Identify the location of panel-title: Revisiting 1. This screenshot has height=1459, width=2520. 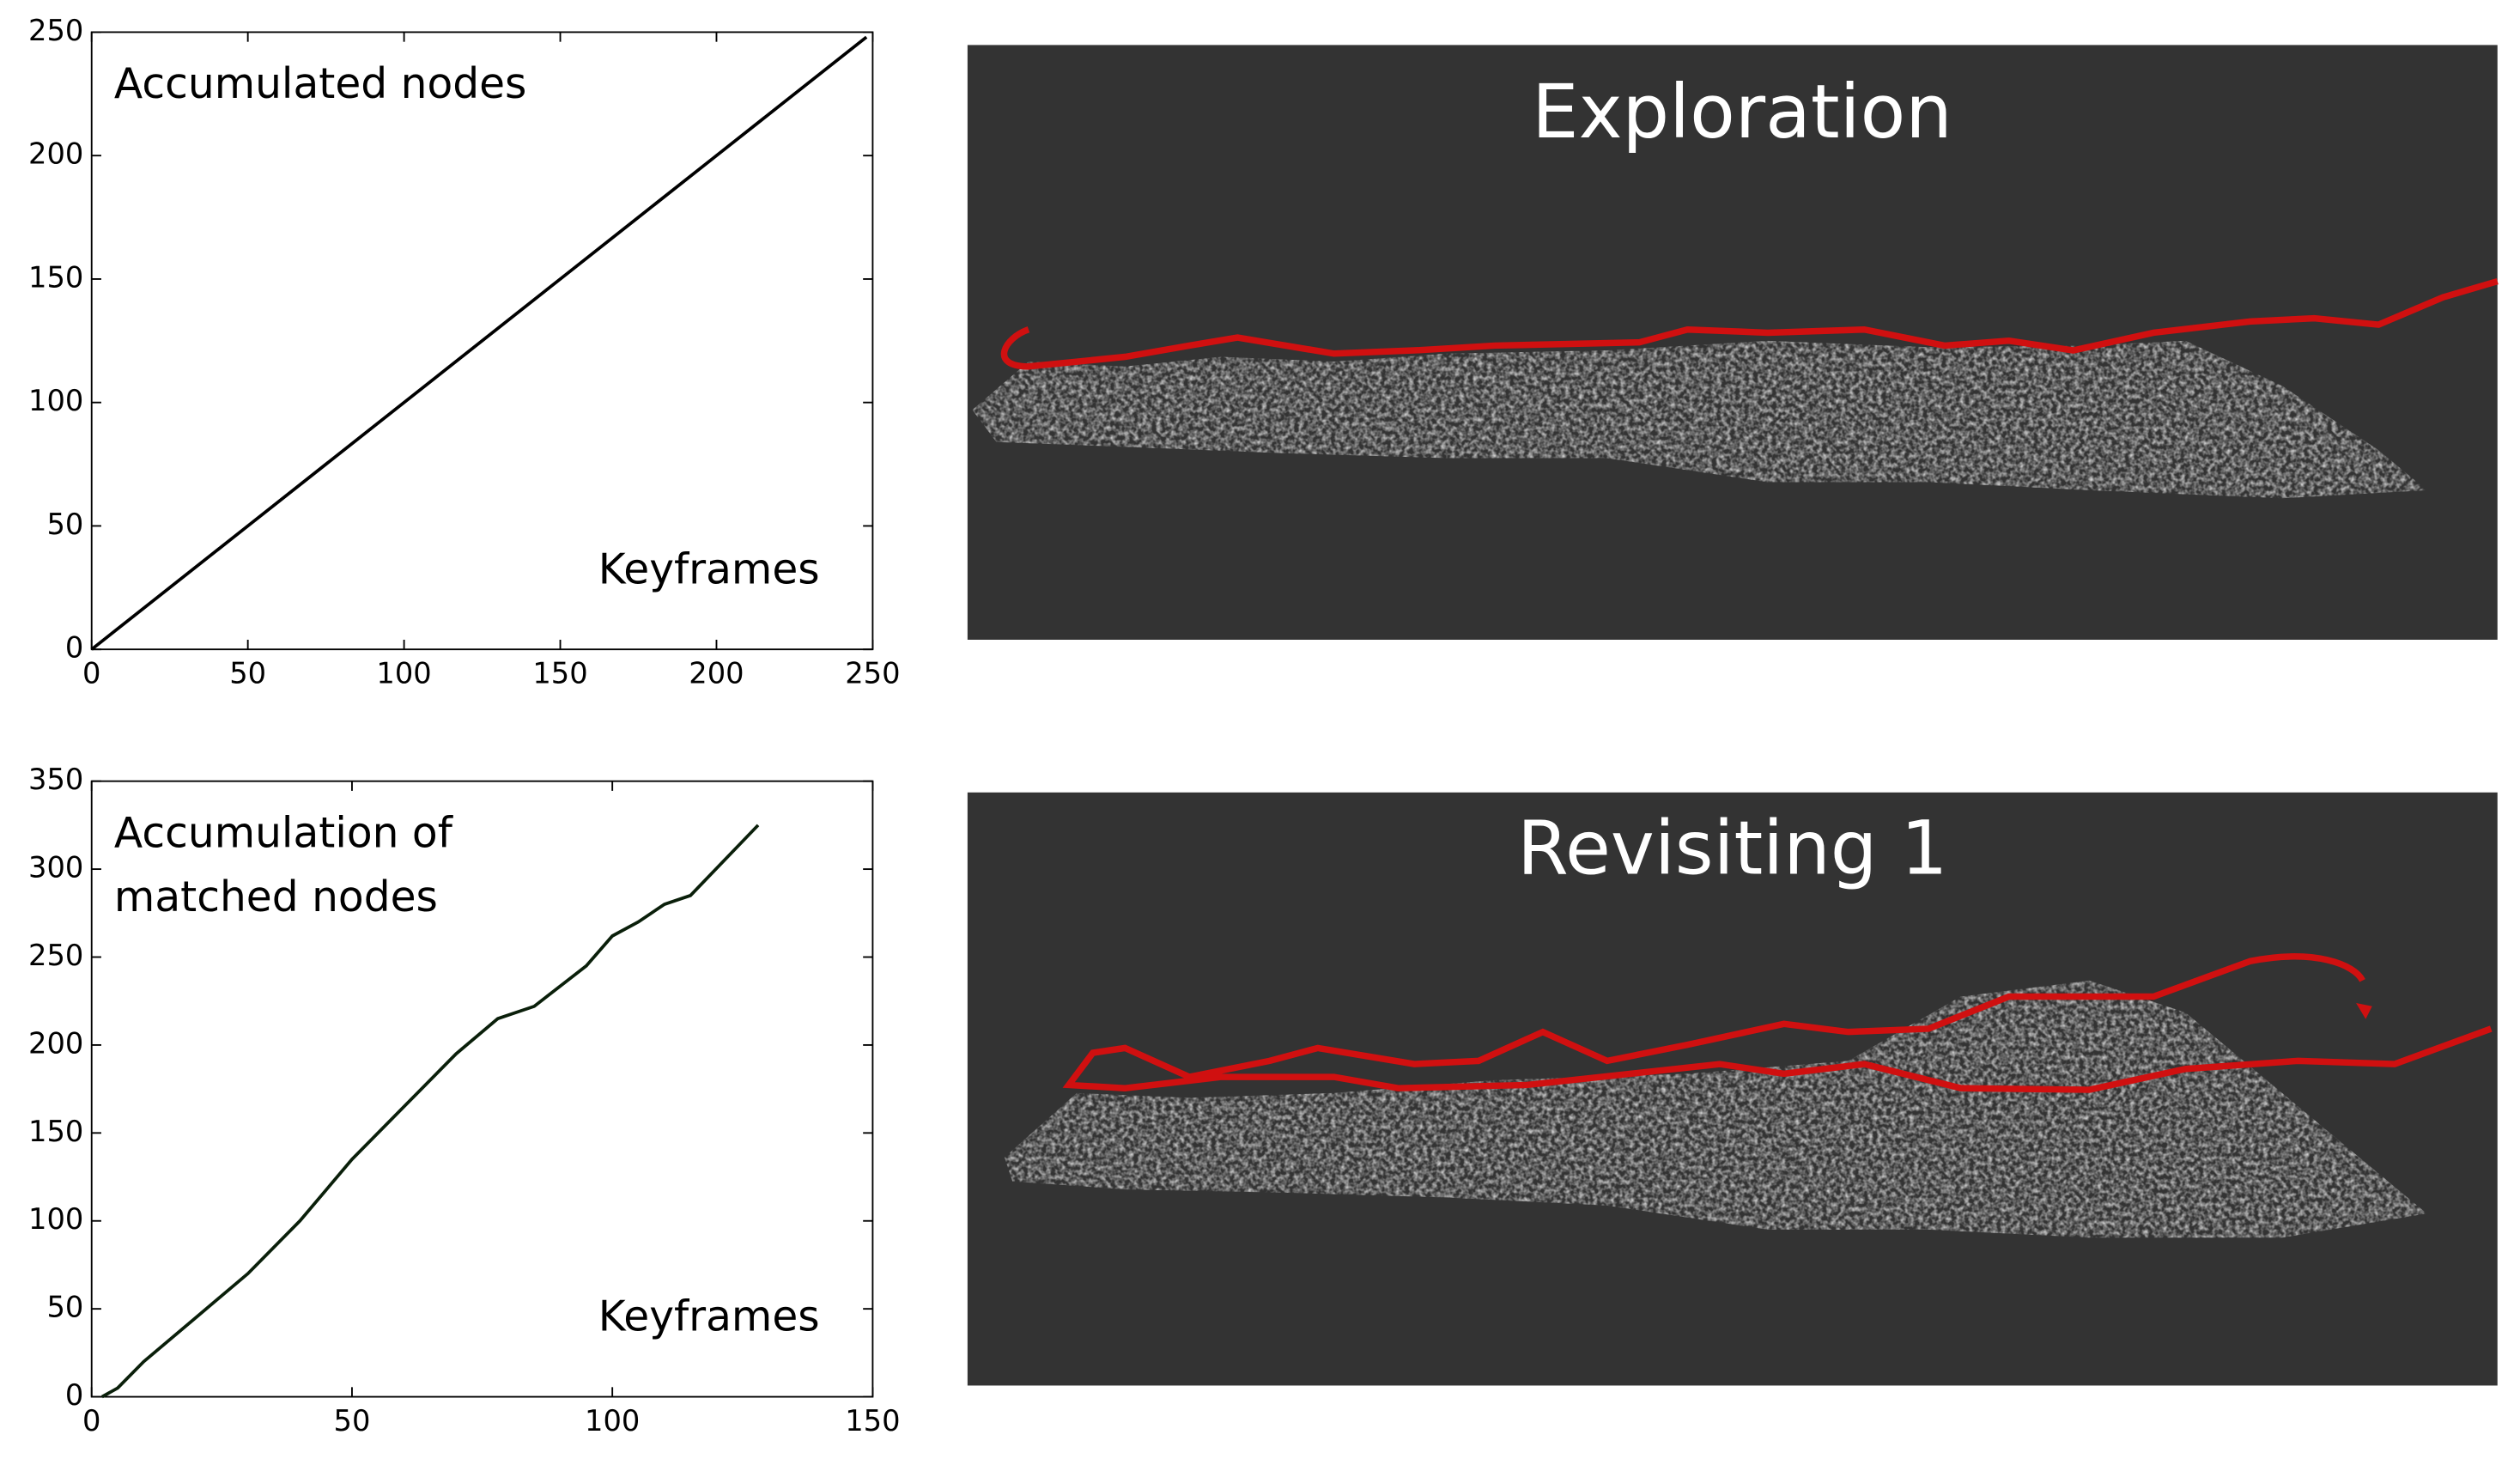
(1733, 848).